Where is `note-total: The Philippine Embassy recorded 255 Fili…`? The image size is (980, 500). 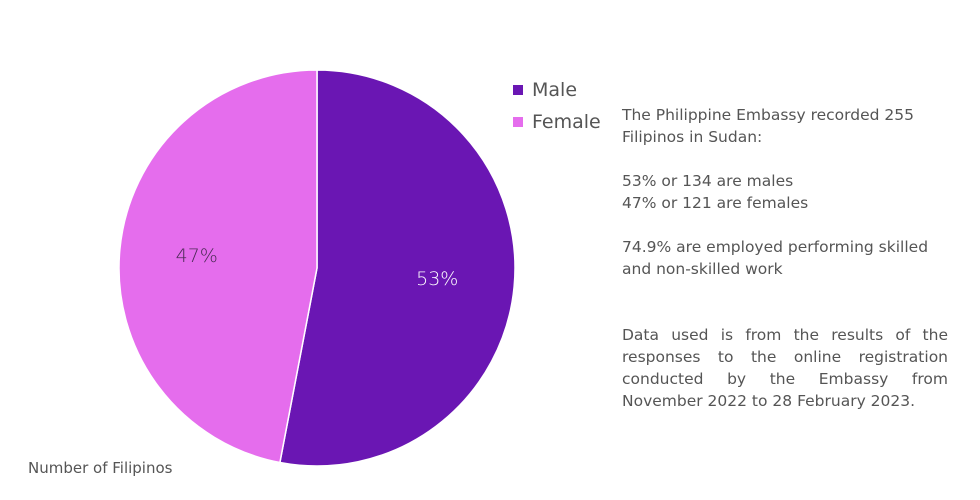 note-total: The Philippine Embassy recorded 255 Fili… is located at coordinates (768, 126).